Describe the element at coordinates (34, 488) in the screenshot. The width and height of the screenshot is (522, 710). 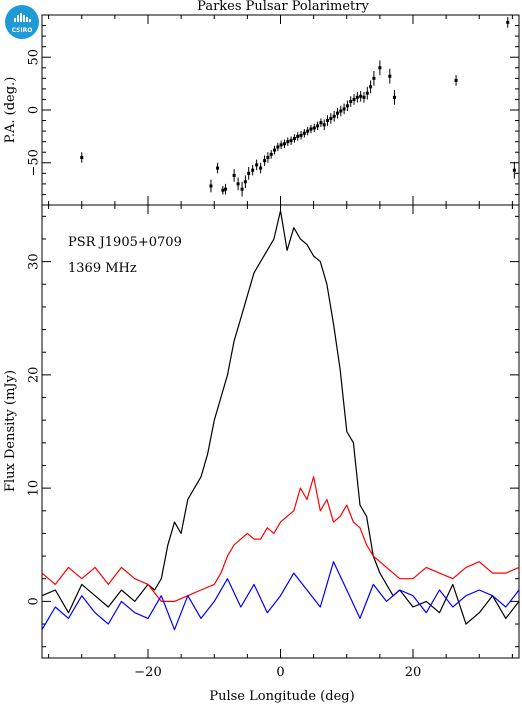
I see `bottom-y-tick-label: 10` at that location.